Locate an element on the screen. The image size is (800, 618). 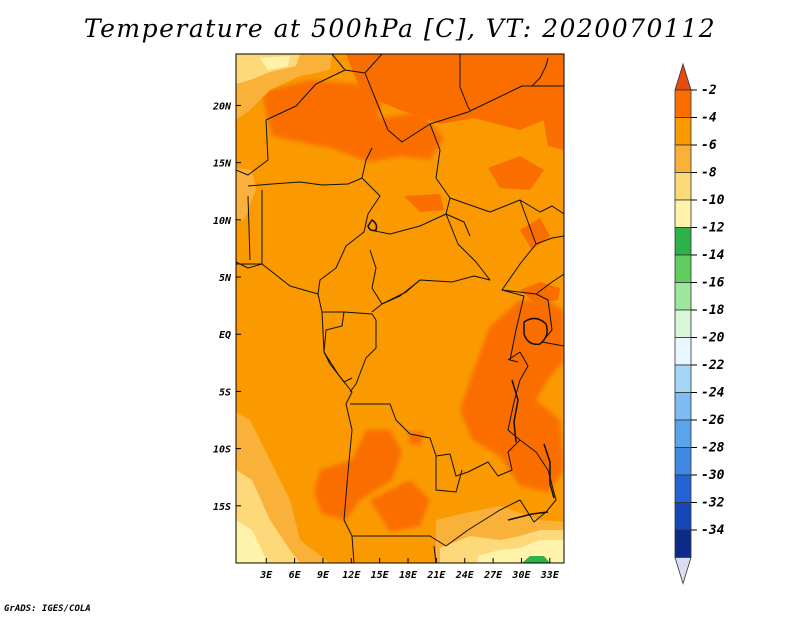
y-tick-label: EQ is located at coordinates (225, 335).